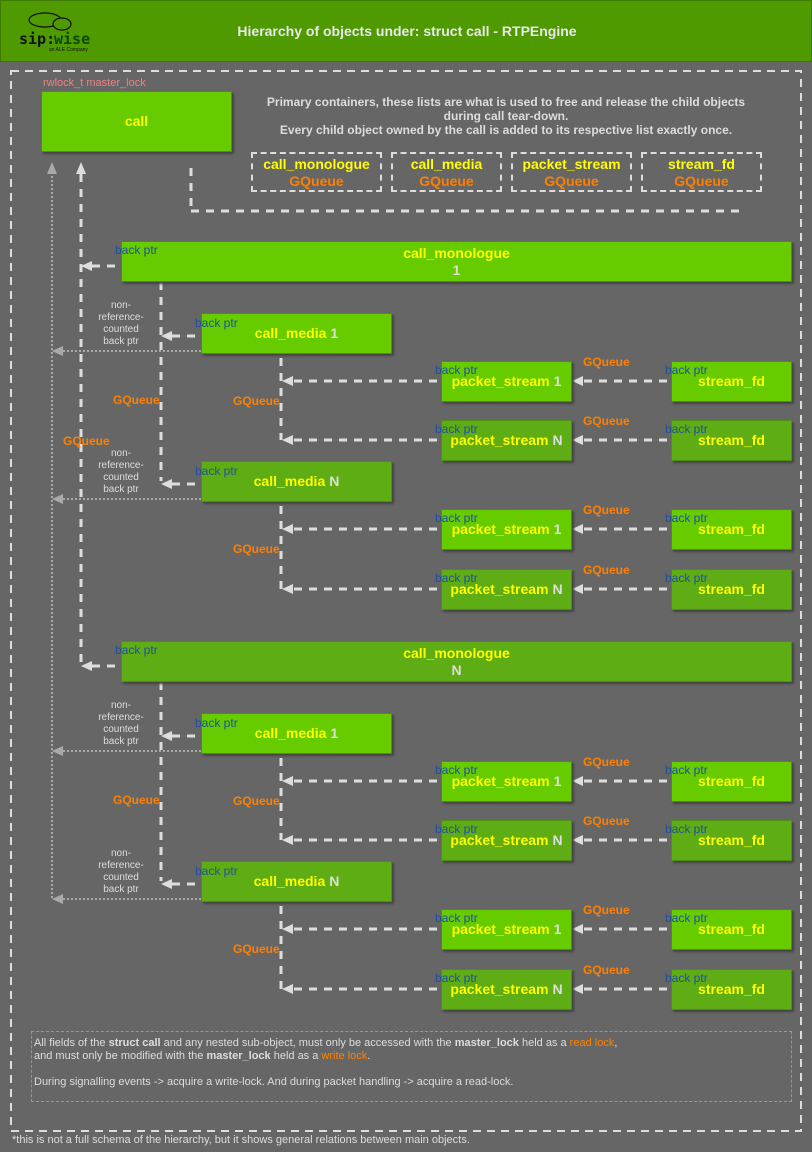 Image resolution: width=812 pixels, height=1152 pixels. Describe the element at coordinates (316, 164) in the screenshot. I see `container-name: call_monologue` at that location.